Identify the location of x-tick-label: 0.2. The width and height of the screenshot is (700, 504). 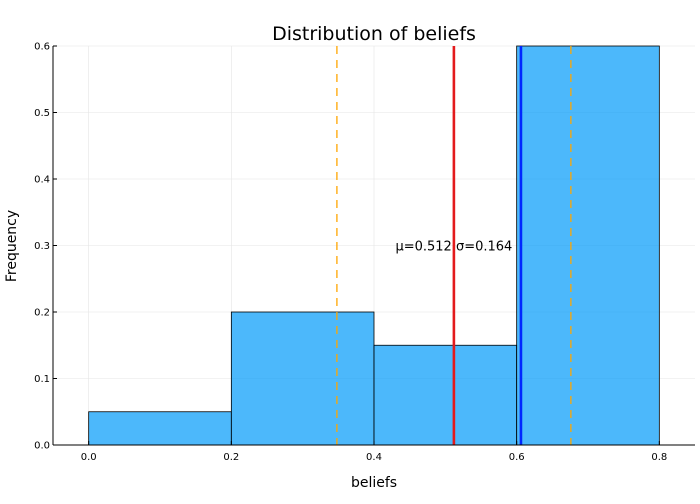
(231, 457).